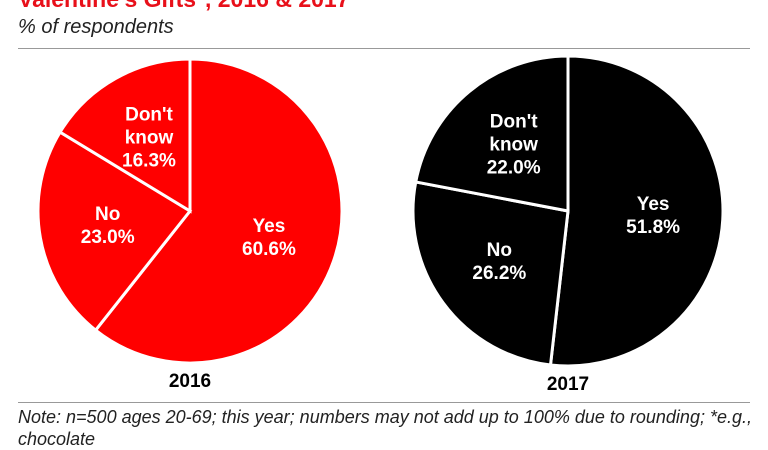 The image size is (768, 450). What do you see at coordinates (653, 227) in the screenshot?
I see `value-label: 51.8%` at bounding box center [653, 227].